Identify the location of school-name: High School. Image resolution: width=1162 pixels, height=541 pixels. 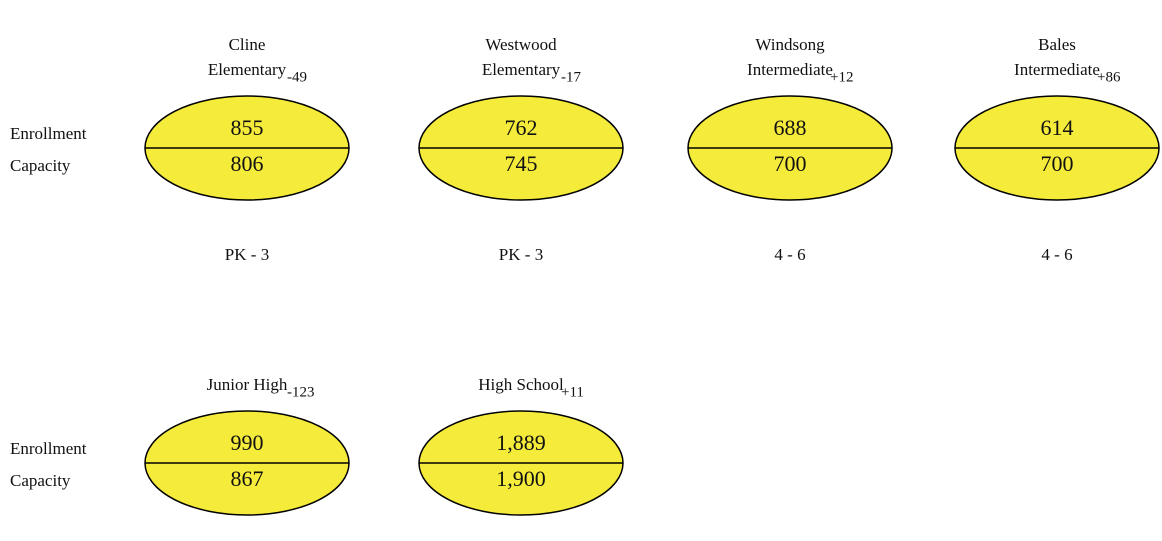
(521, 384).